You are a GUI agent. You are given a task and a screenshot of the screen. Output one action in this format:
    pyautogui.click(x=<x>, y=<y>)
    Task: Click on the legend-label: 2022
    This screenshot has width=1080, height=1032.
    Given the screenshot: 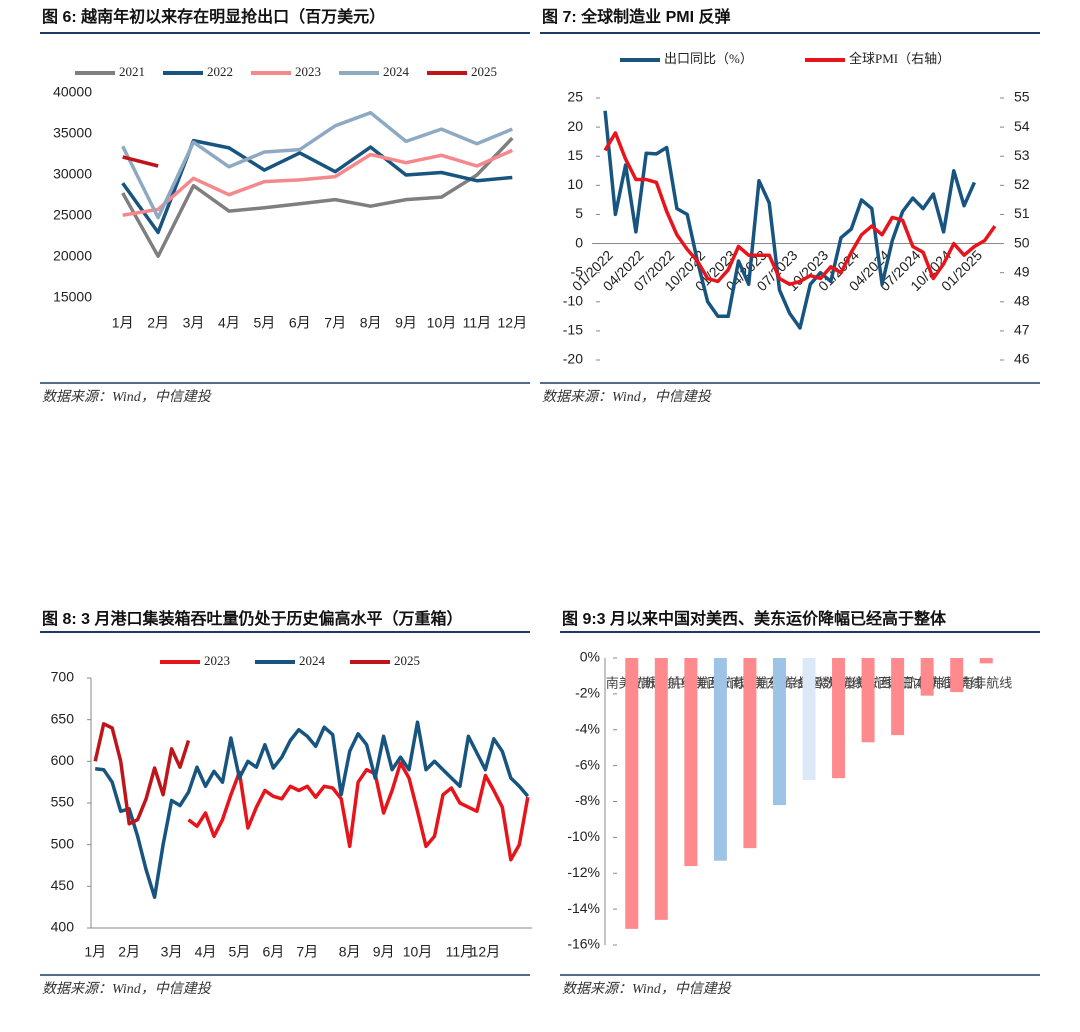 What is the action you would take?
    pyautogui.click(x=220, y=71)
    